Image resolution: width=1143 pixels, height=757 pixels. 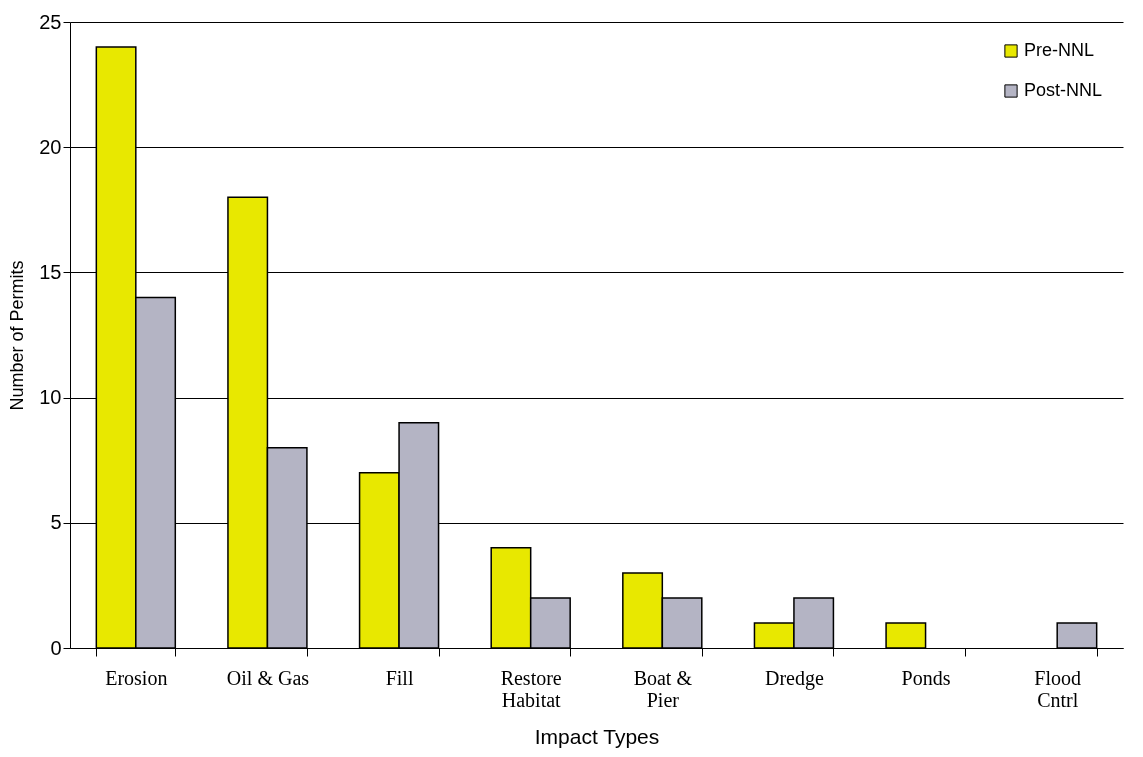 What do you see at coordinates (1058, 688) in the screenshot?
I see `x-tick-label: Flood Cntrl` at bounding box center [1058, 688].